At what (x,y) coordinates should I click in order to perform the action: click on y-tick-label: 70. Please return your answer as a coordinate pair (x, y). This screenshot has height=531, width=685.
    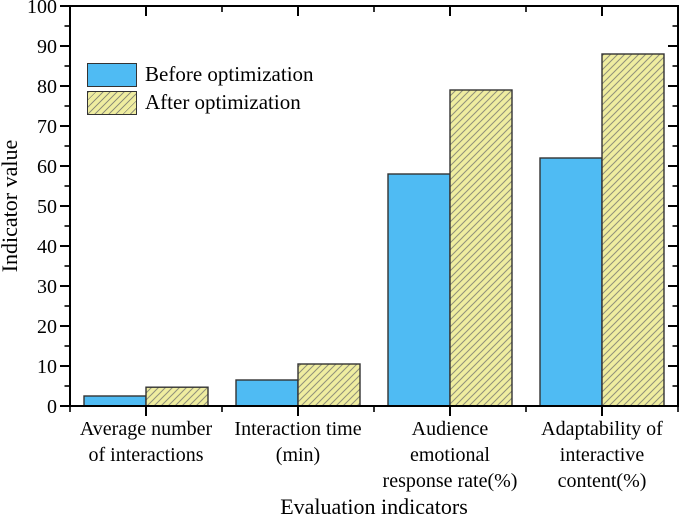
    Looking at the image, I should click on (47, 127).